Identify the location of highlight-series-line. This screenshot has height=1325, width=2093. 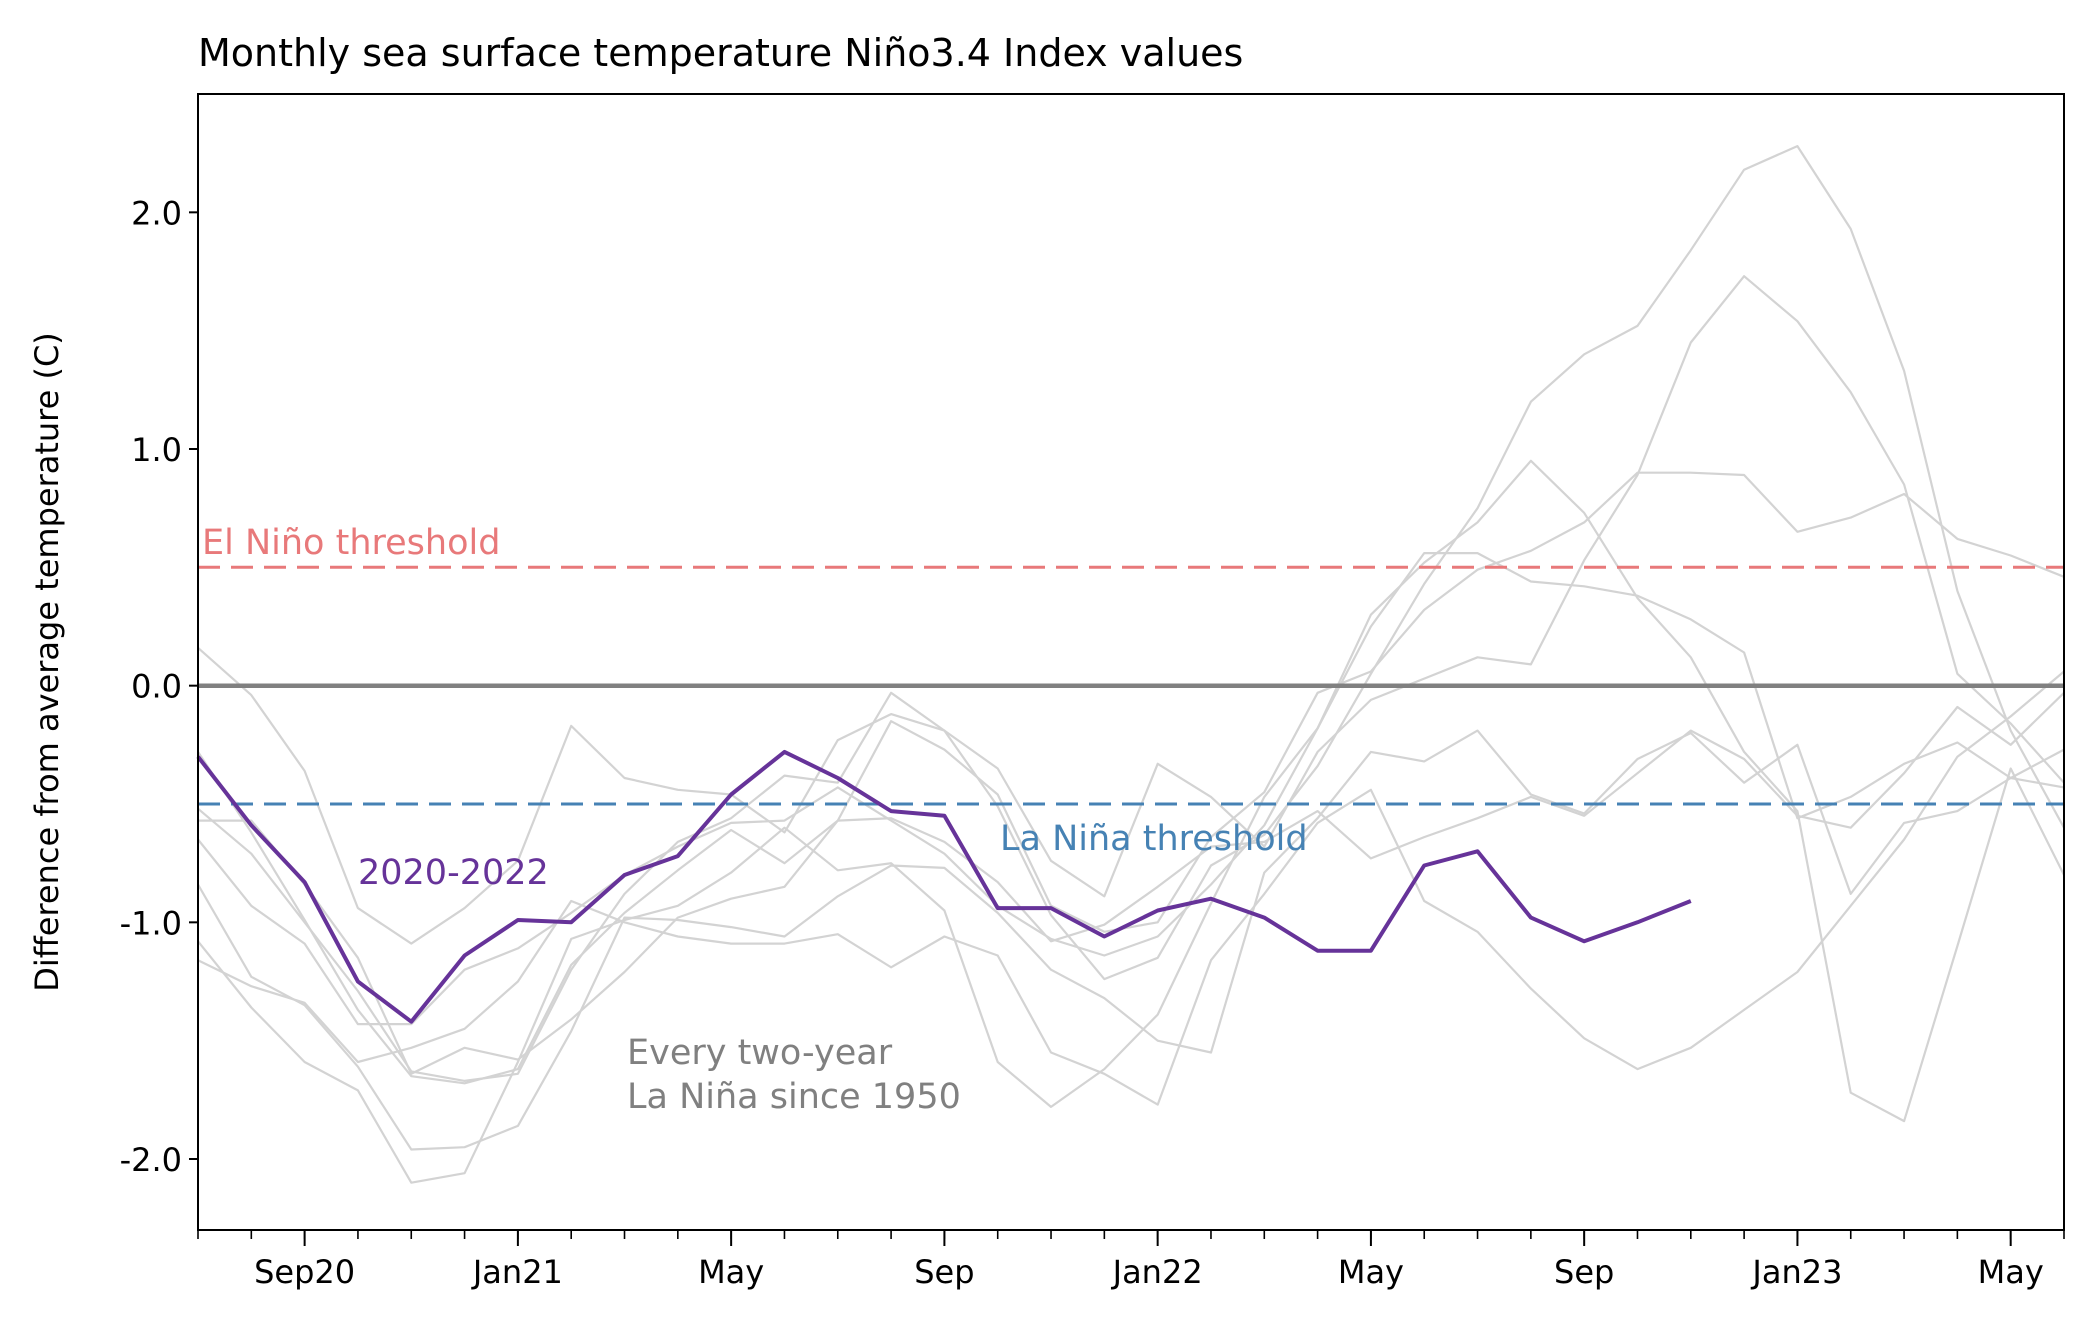
(944, 886).